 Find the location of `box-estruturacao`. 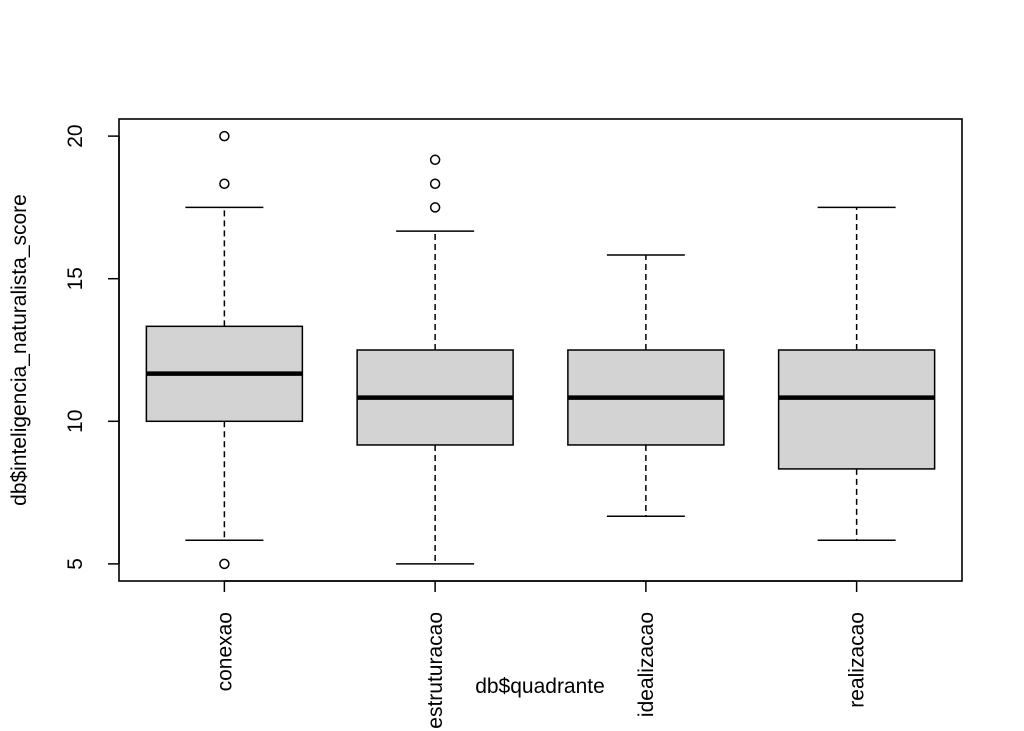

box-estruturacao is located at coordinates (435, 359).